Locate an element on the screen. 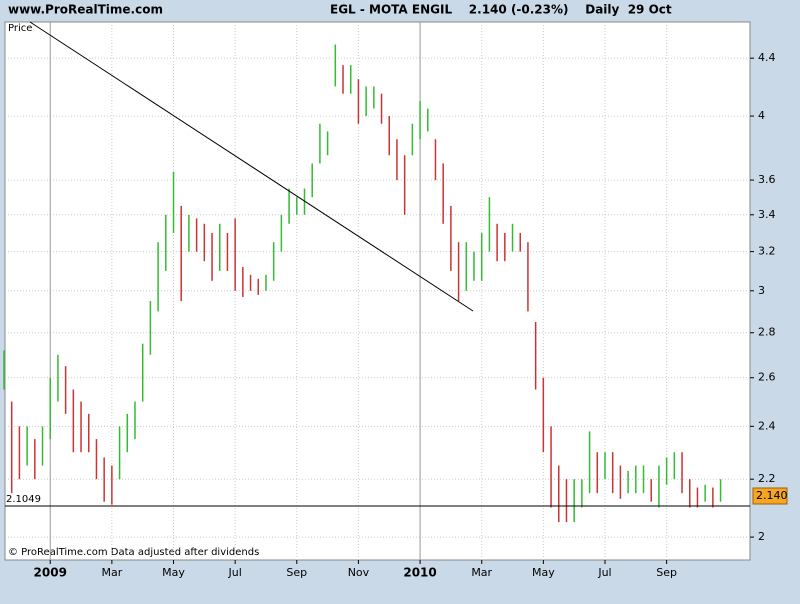 The width and height of the screenshot is (800, 604). y-tick-label: 2.2 is located at coordinates (767, 478).